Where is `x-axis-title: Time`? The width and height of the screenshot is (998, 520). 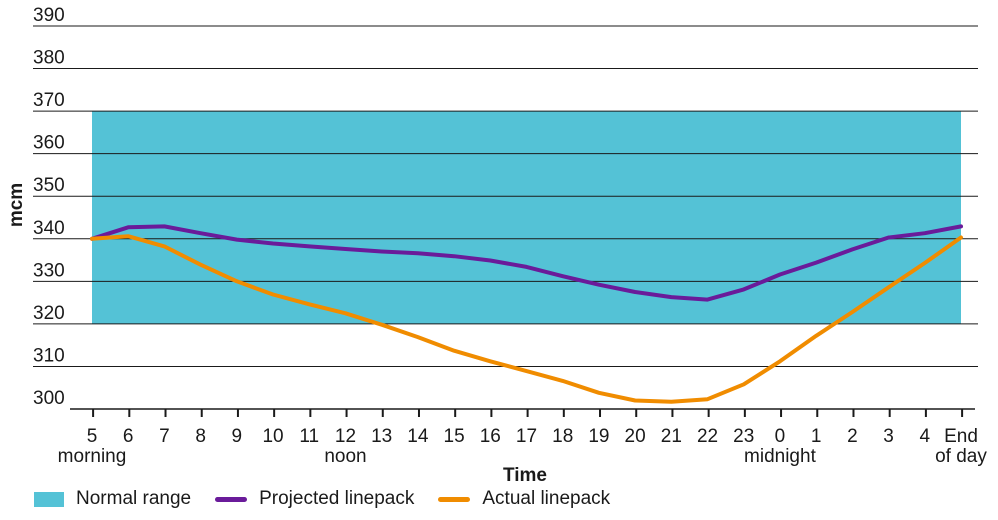 x-axis-title: Time is located at coordinates (525, 475).